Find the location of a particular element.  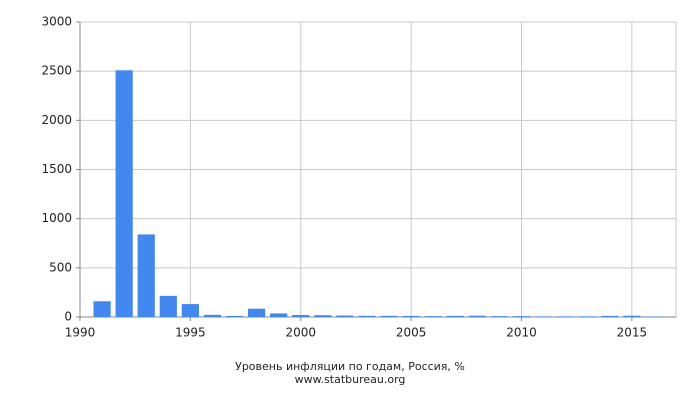

y-tick-label: 0 is located at coordinates (68, 317).